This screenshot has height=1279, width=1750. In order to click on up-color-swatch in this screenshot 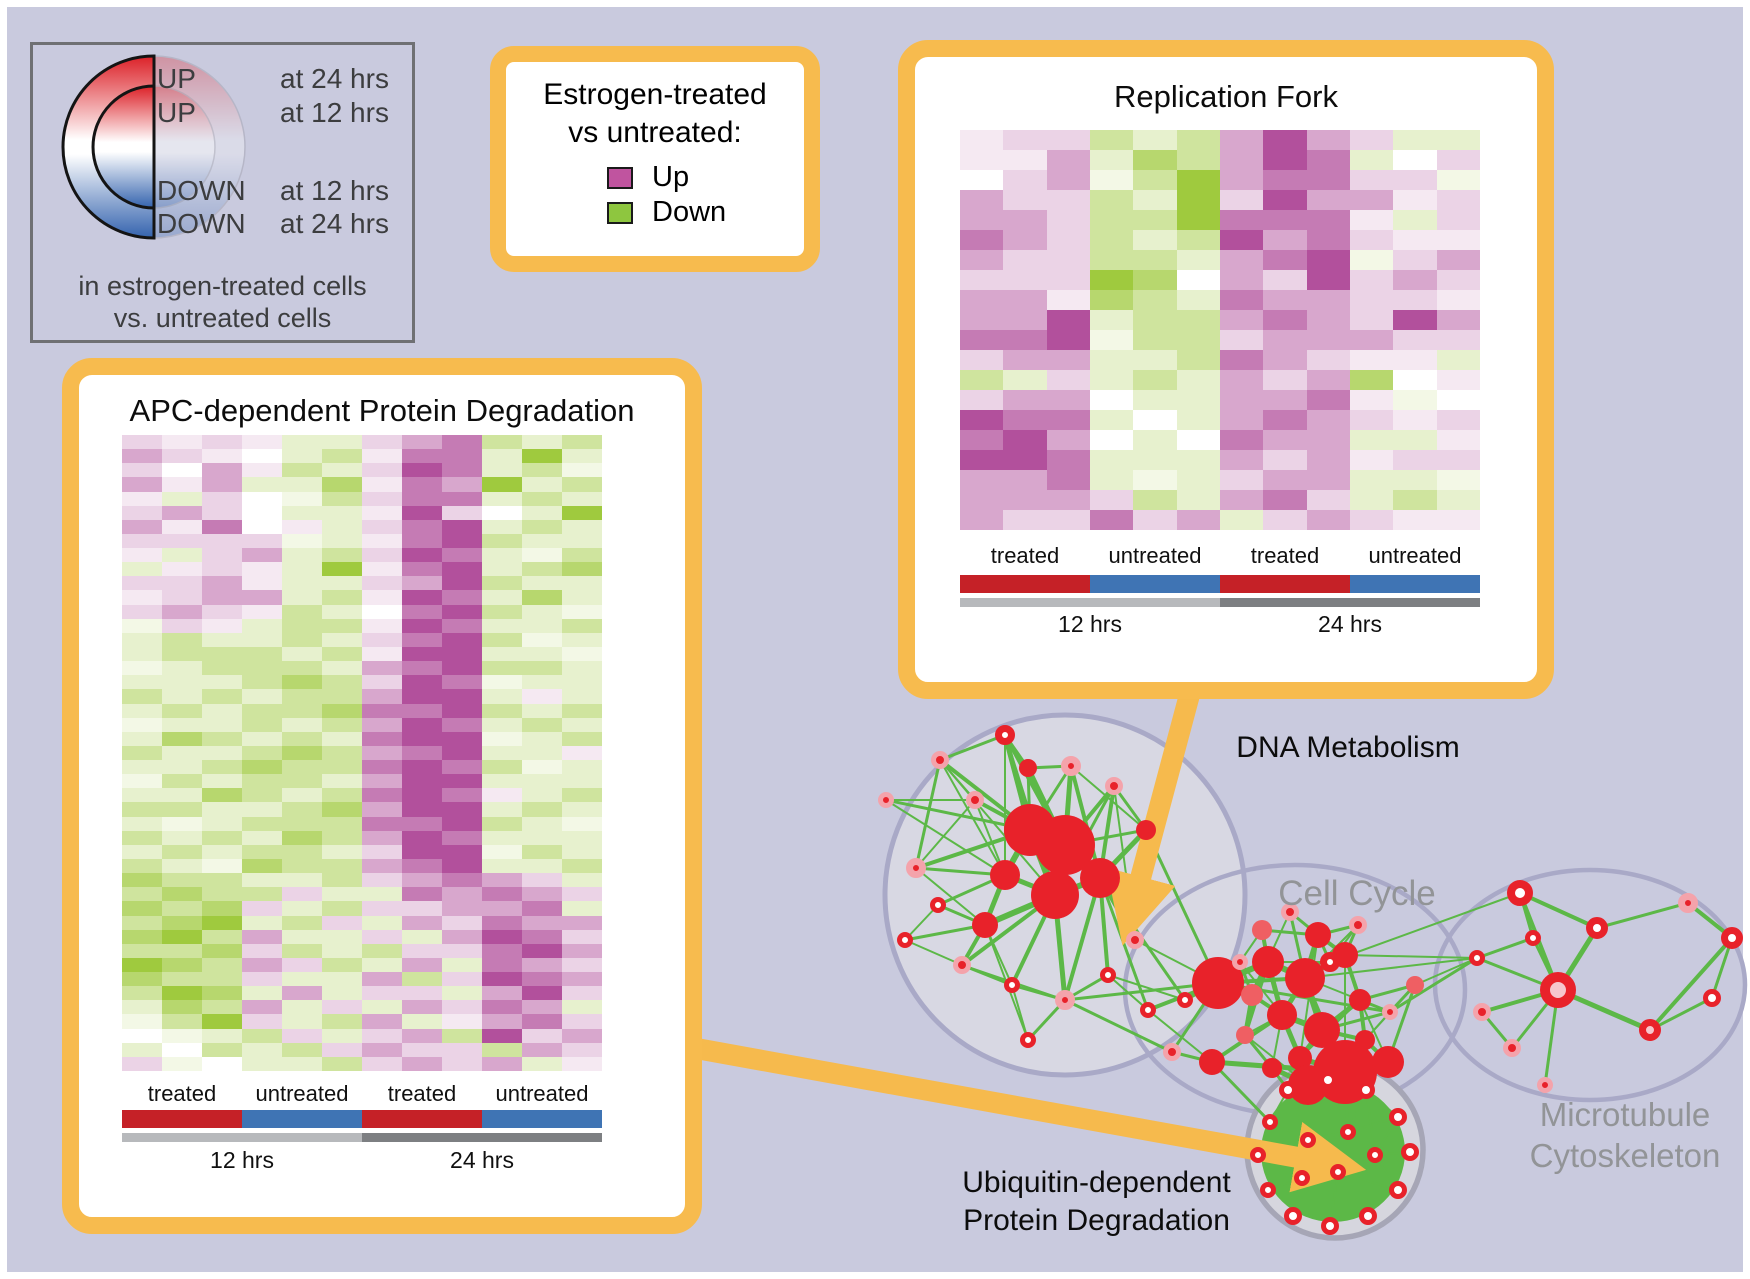, I will do `click(620, 178)`.